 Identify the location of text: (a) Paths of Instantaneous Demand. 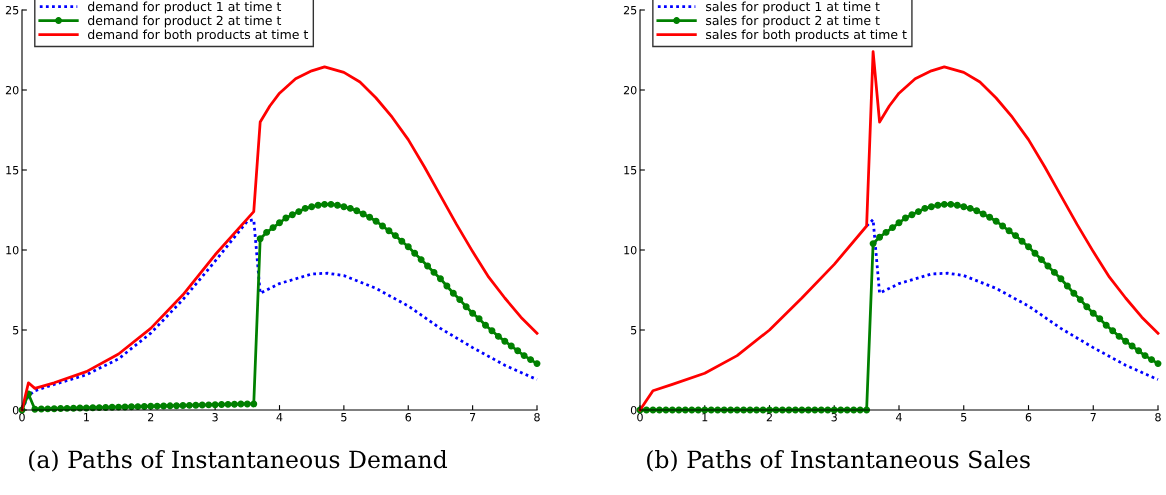
(238, 461).